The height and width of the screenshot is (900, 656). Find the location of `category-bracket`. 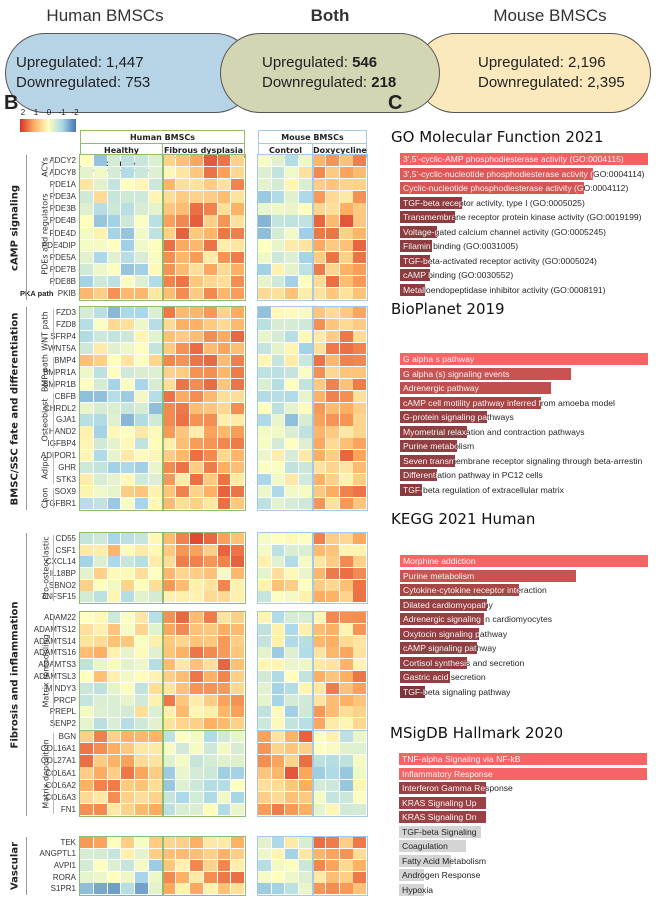

category-bracket is located at coordinates (26, 408).